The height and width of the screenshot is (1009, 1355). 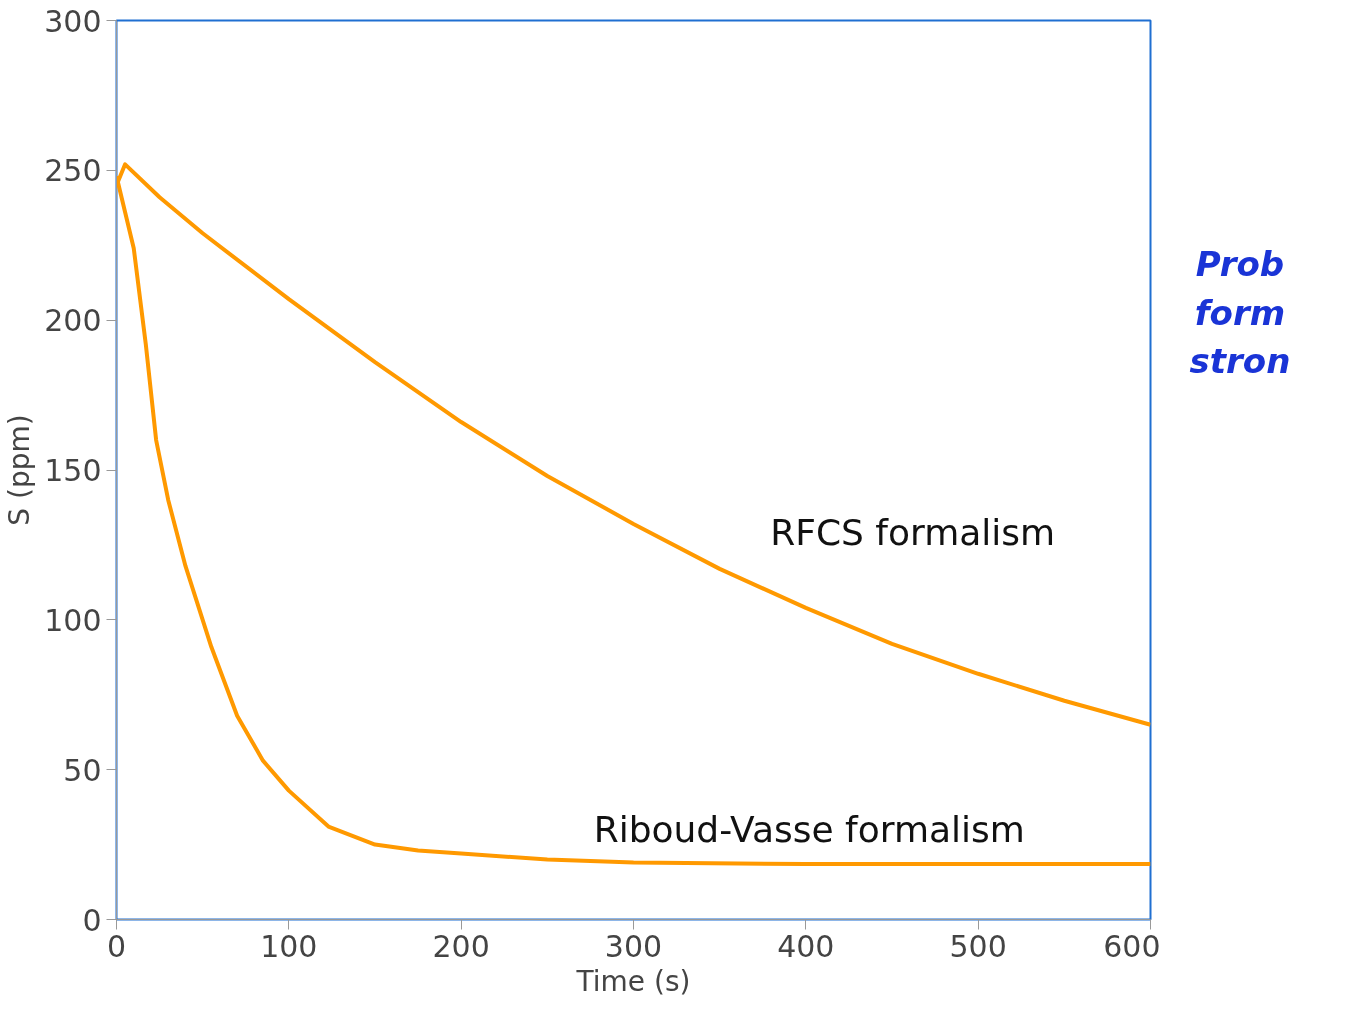 What do you see at coordinates (73, 171) in the screenshot?
I see `y-tick-label: 250` at bounding box center [73, 171].